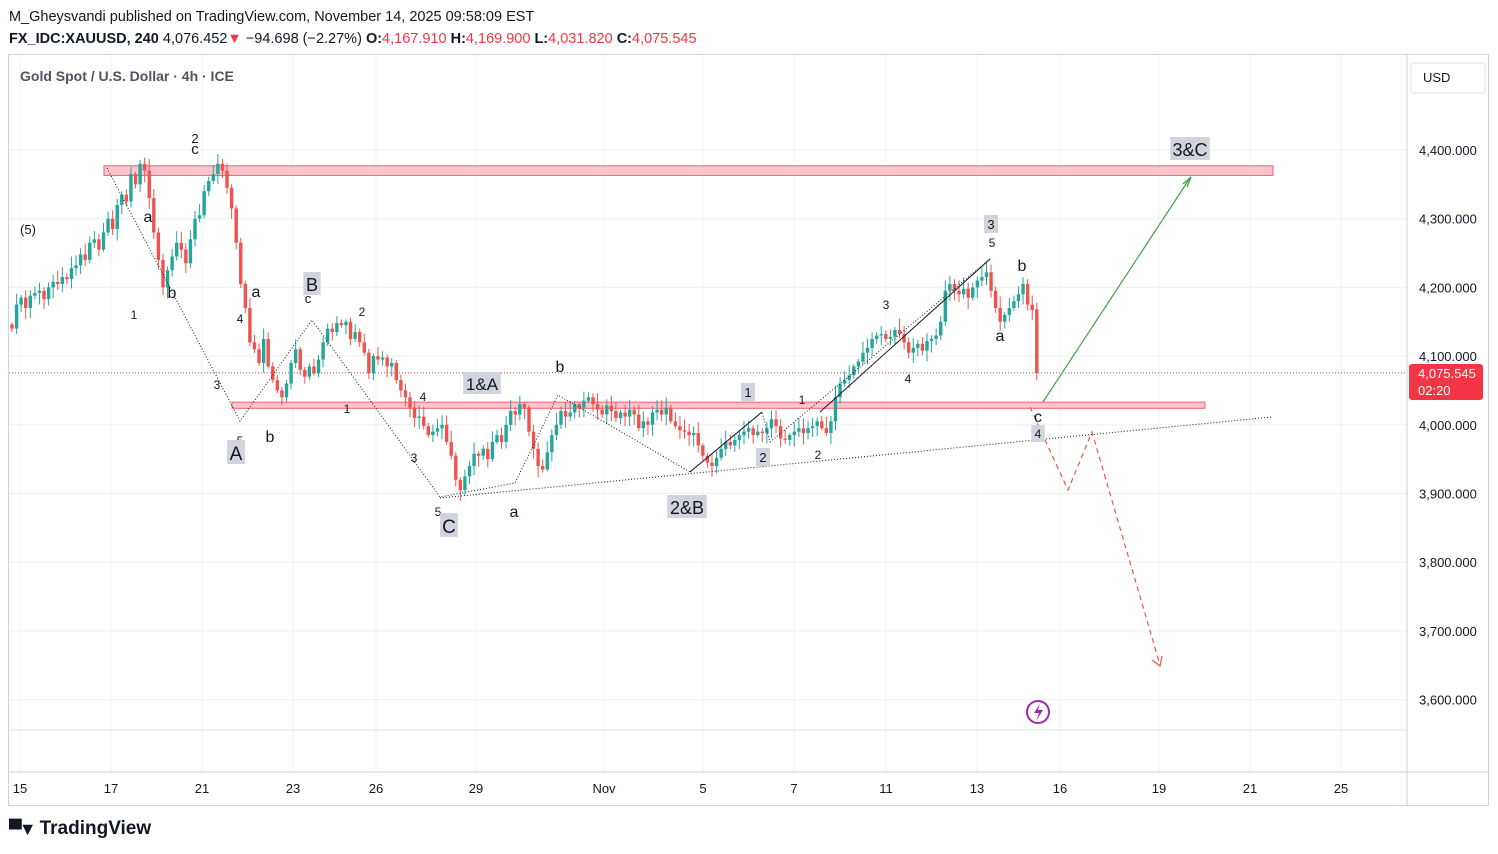 The width and height of the screenshot is (1498, 854). Describe the element at coordinates (20, 788) in the screenshot. I see `x-tick-label: 15` at that location.